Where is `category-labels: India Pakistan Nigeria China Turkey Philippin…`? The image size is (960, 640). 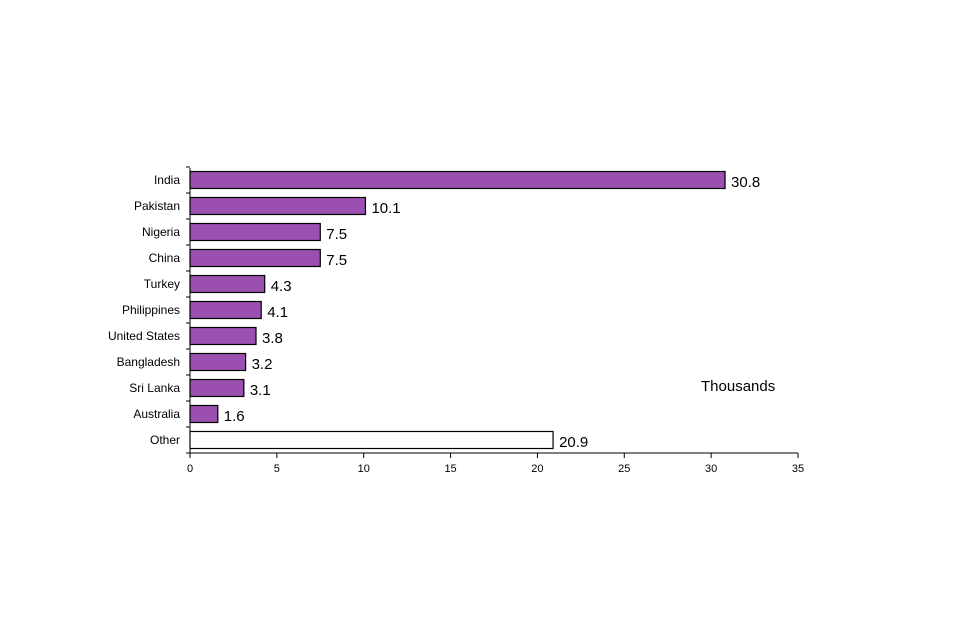
category-labels: India Pakistan Nigeria China Turkey Philippin… is located at coordinates (144, 310).